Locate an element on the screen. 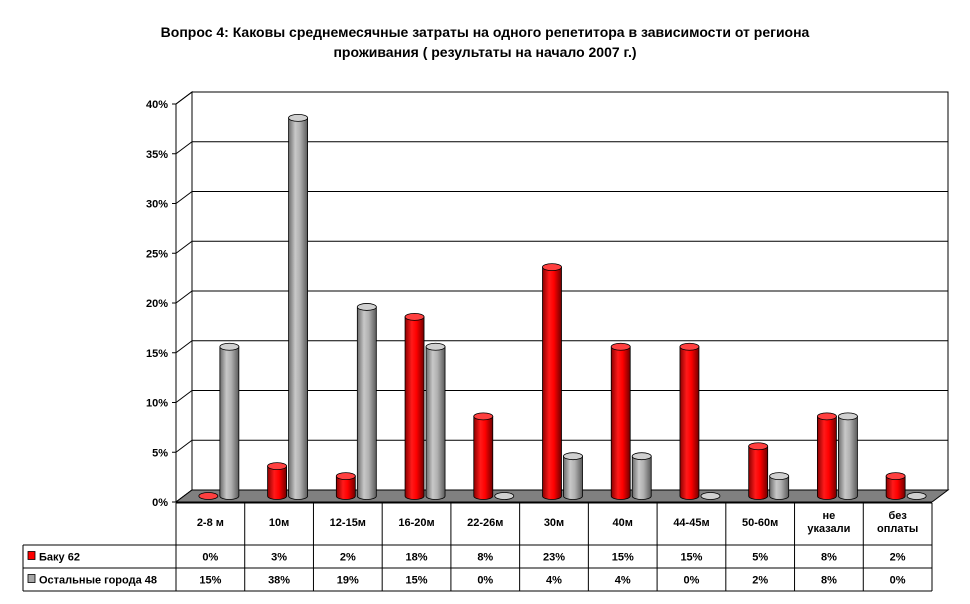  category-label: без is located at coordinates (897, 516).